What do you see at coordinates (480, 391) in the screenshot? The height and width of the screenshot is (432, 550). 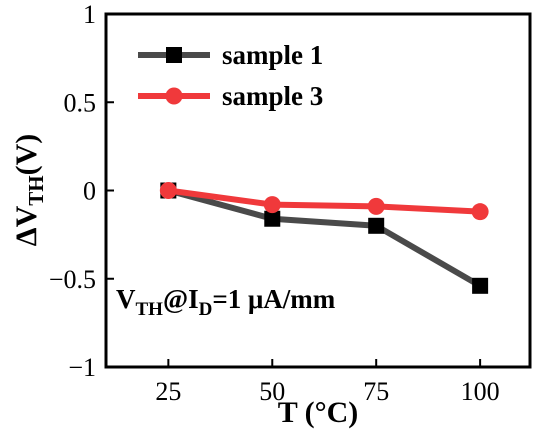 I see `x-tick-label: 100` at bounding box center [480, 391].